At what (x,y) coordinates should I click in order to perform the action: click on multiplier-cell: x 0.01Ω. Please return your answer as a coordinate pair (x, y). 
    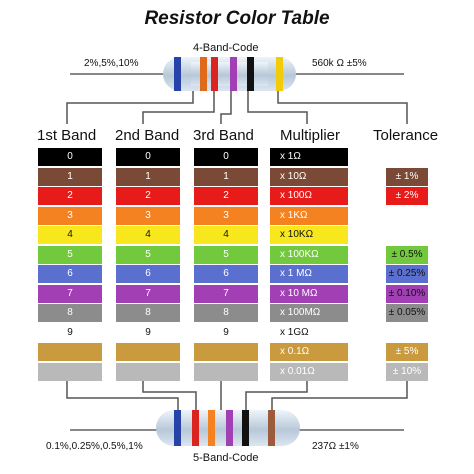
    Looking at the image, I should click on (309, 371).